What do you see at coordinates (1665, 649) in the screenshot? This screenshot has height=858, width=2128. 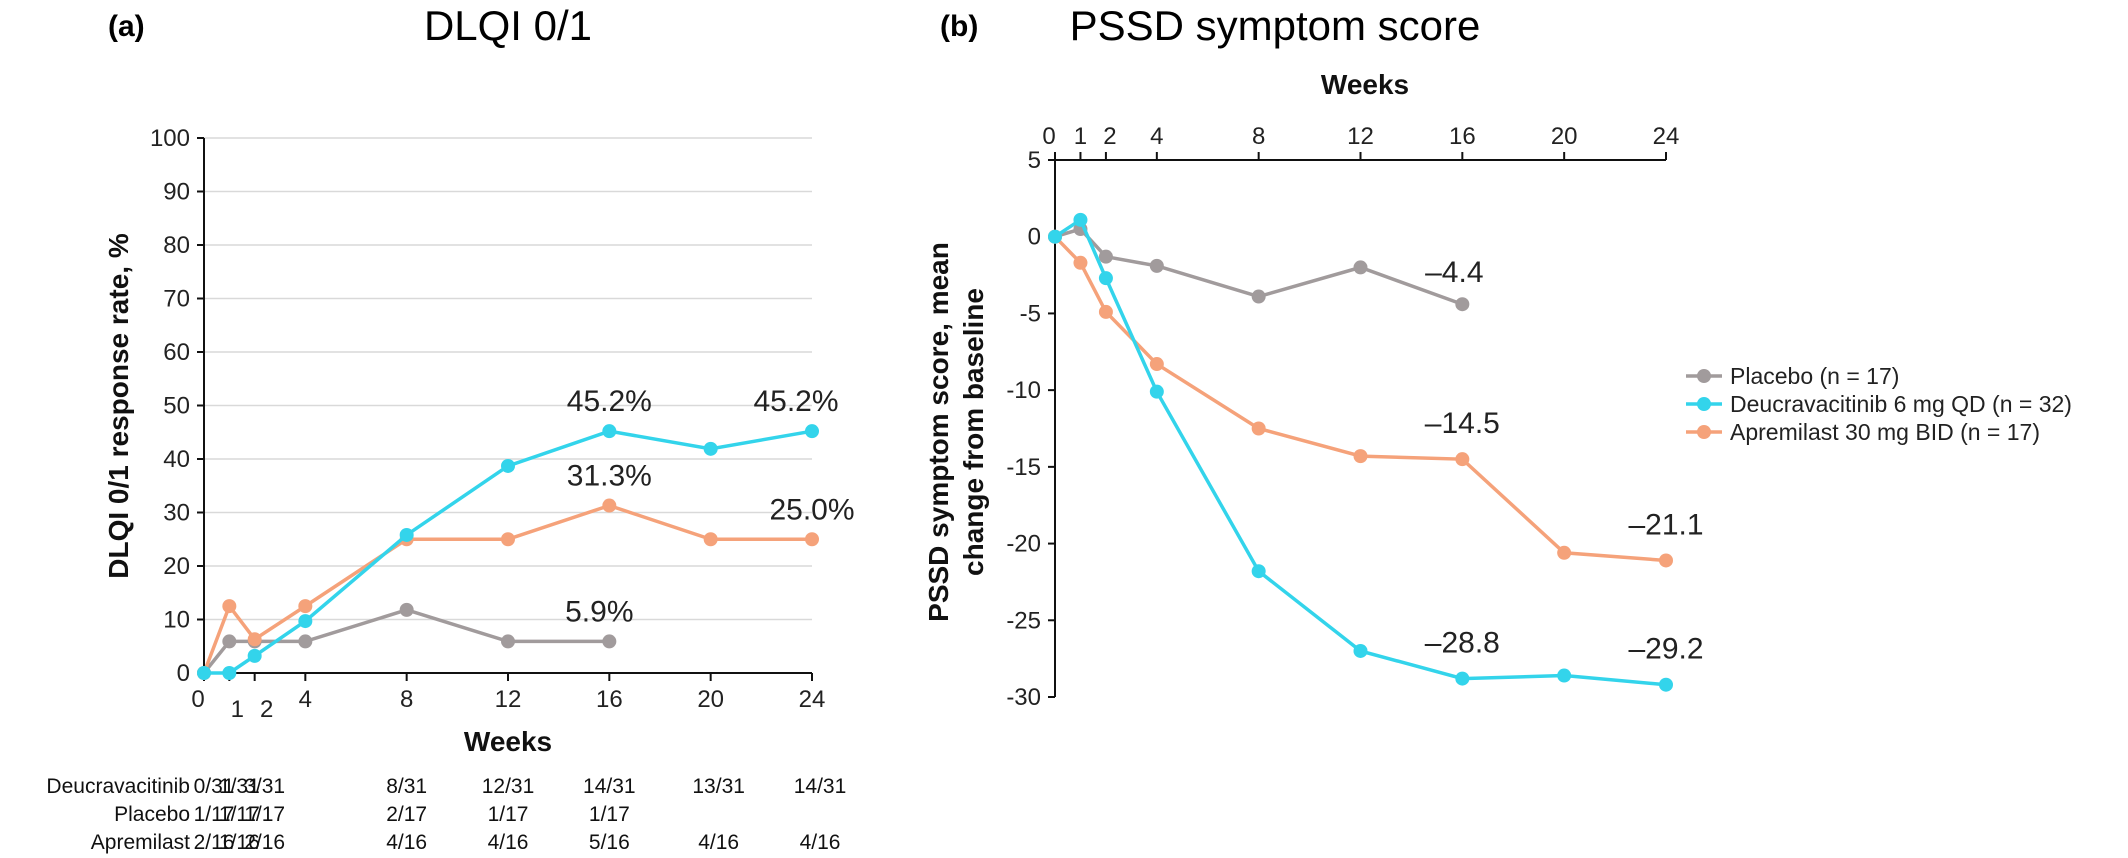 I see `data-label: –29.2` at bounding box center [1665, 649].